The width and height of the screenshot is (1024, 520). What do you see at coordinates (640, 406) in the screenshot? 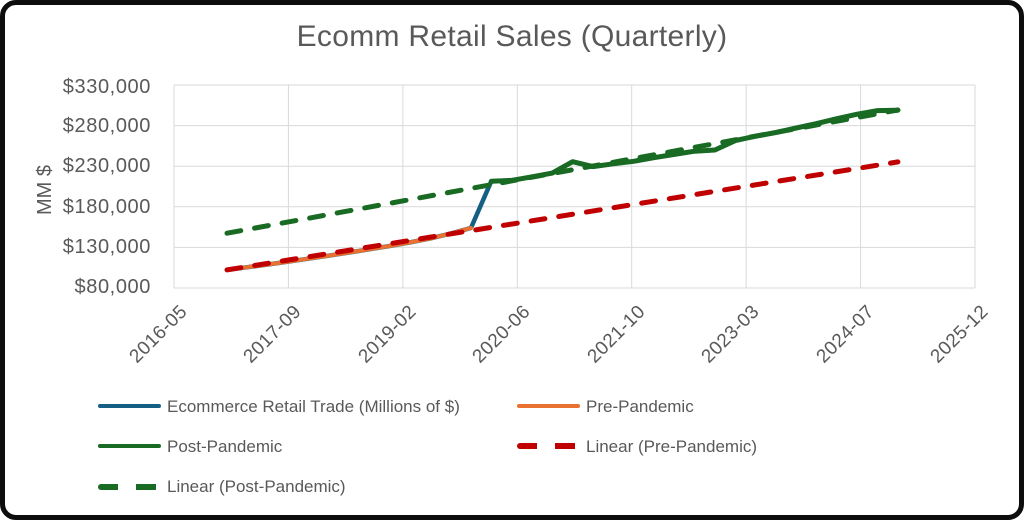
I see `legend-label-pre-pandemic: Pre-Pandemic` at bounding box center [640, 406].